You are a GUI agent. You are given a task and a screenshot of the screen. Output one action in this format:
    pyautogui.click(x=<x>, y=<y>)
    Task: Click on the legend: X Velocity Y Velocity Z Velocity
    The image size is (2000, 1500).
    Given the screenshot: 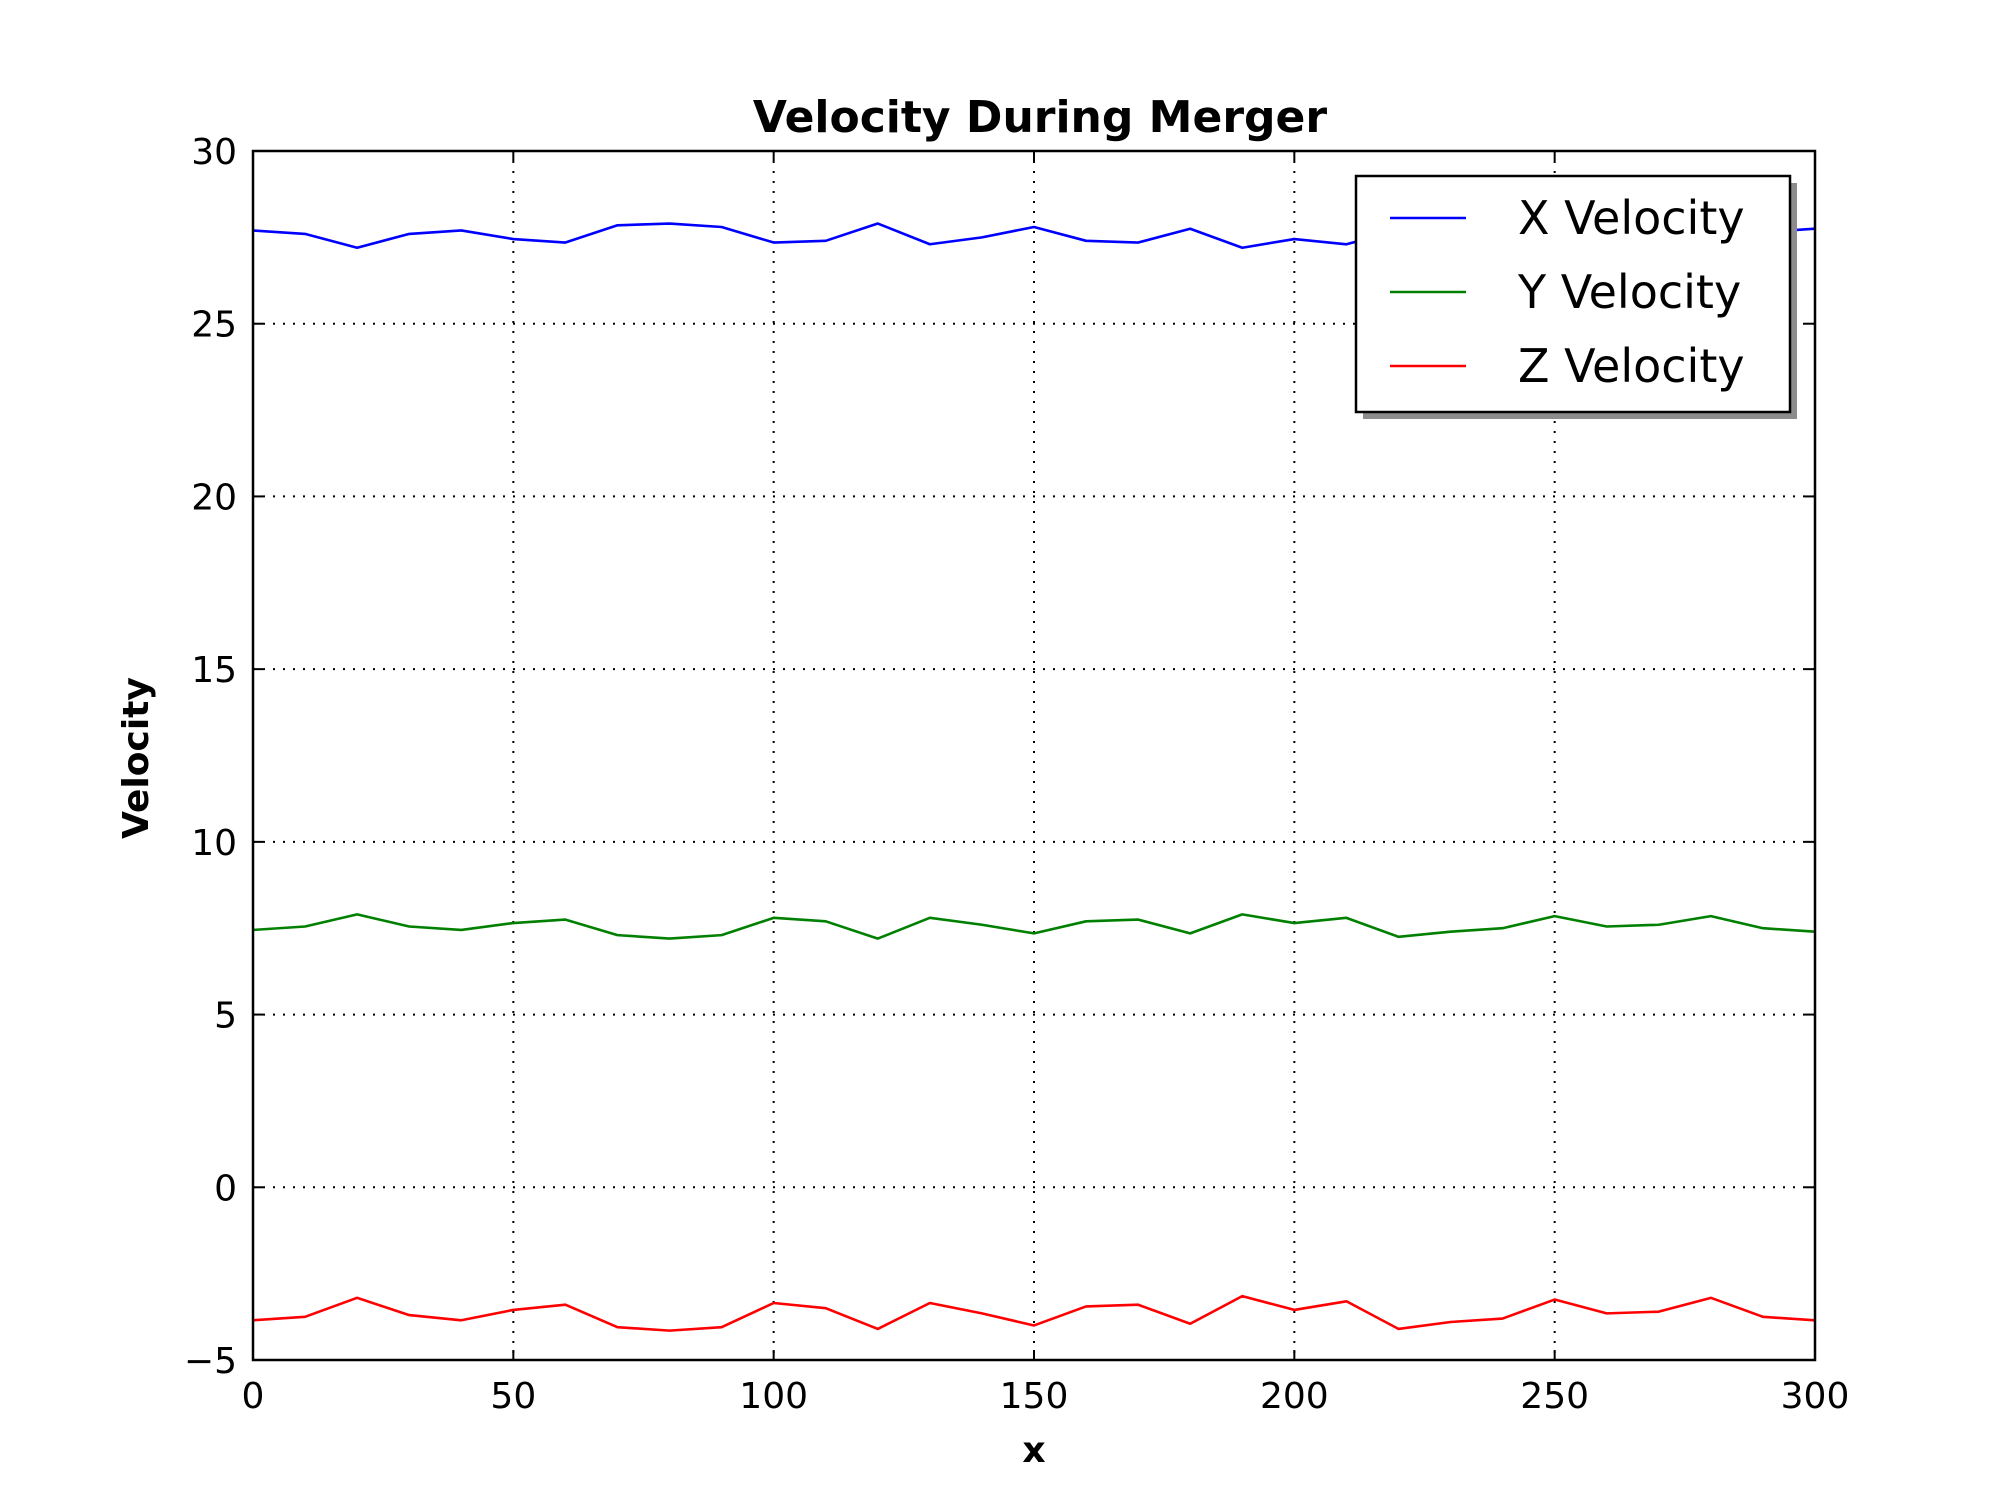 What is the action you would take?
    pyautogui.click(x=1575, y=296)
    